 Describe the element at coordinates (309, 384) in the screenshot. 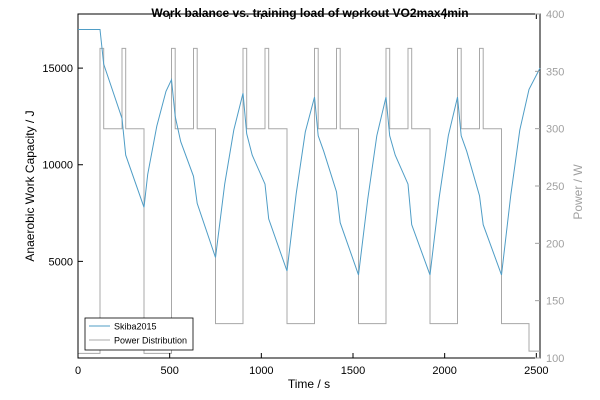

I see `x-axis-label: Time / s` at that location.